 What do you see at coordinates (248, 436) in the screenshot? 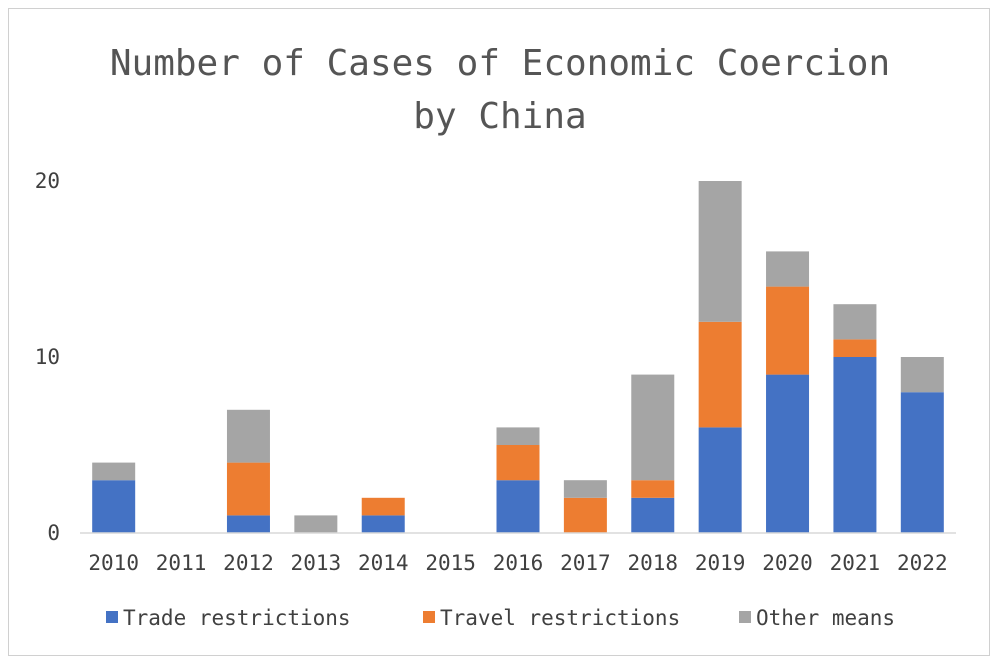
I see `bar-other-means-2012` at bounding box center [248, 436].